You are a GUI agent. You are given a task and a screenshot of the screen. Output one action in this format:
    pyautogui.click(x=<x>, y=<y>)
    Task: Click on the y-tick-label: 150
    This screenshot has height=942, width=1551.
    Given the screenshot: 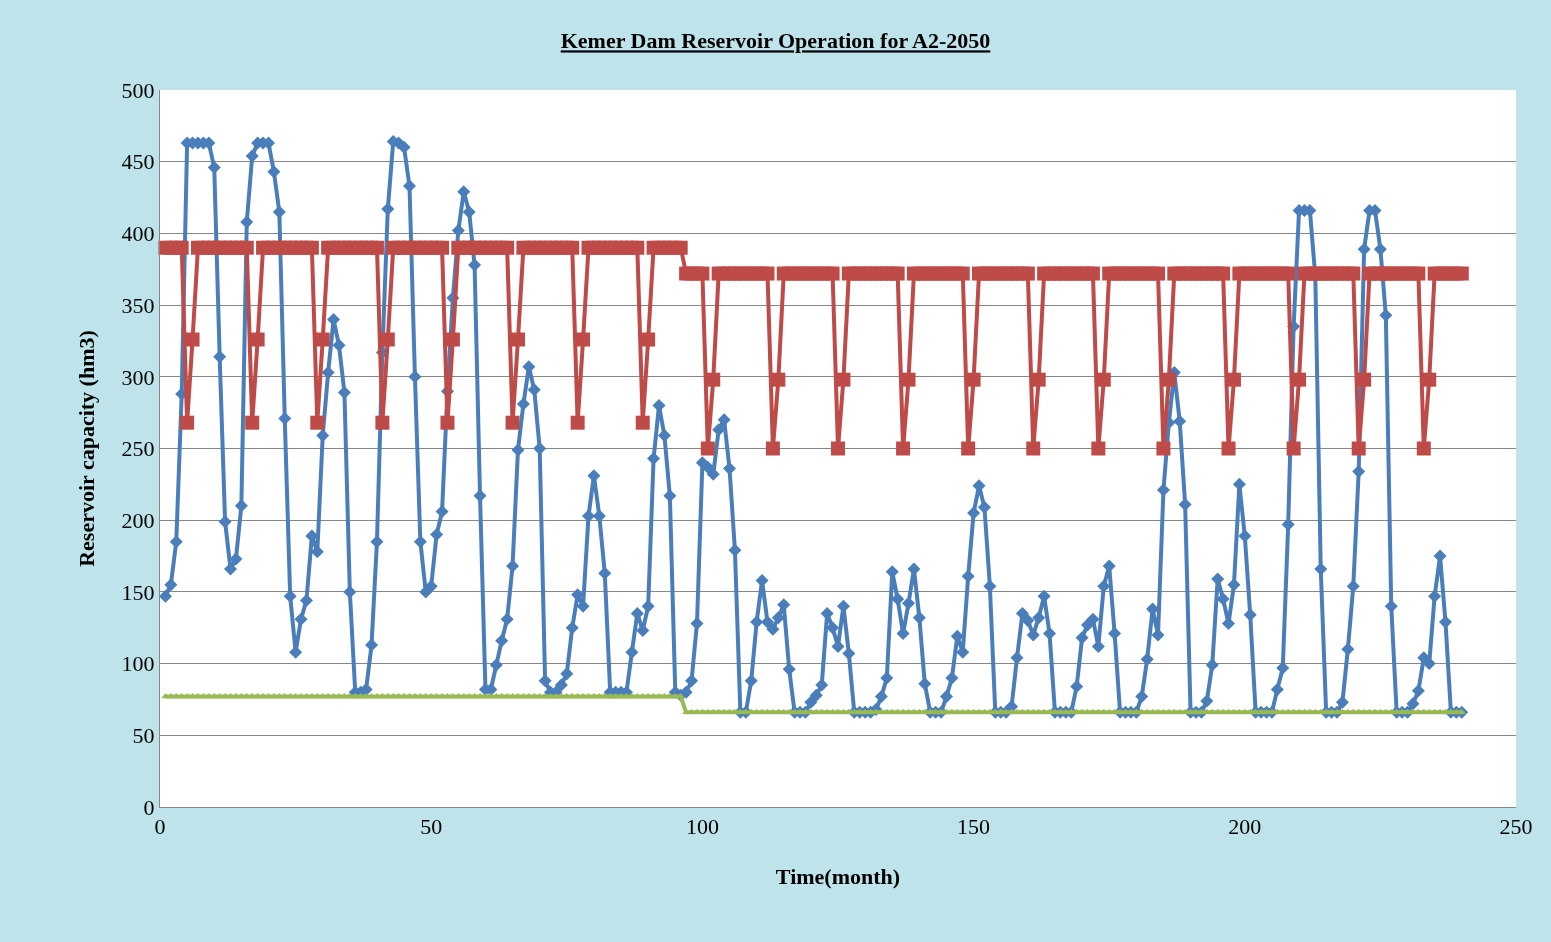 What is the action you would take?
    pyautogui.click(x=138, y=592)
    